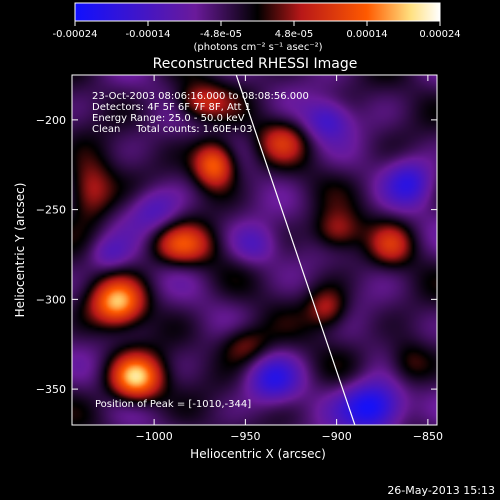  Describe the element at coordinates (75, 34) in the screenshot. I see `colorbar-tick-label: -0.00024` at that location.